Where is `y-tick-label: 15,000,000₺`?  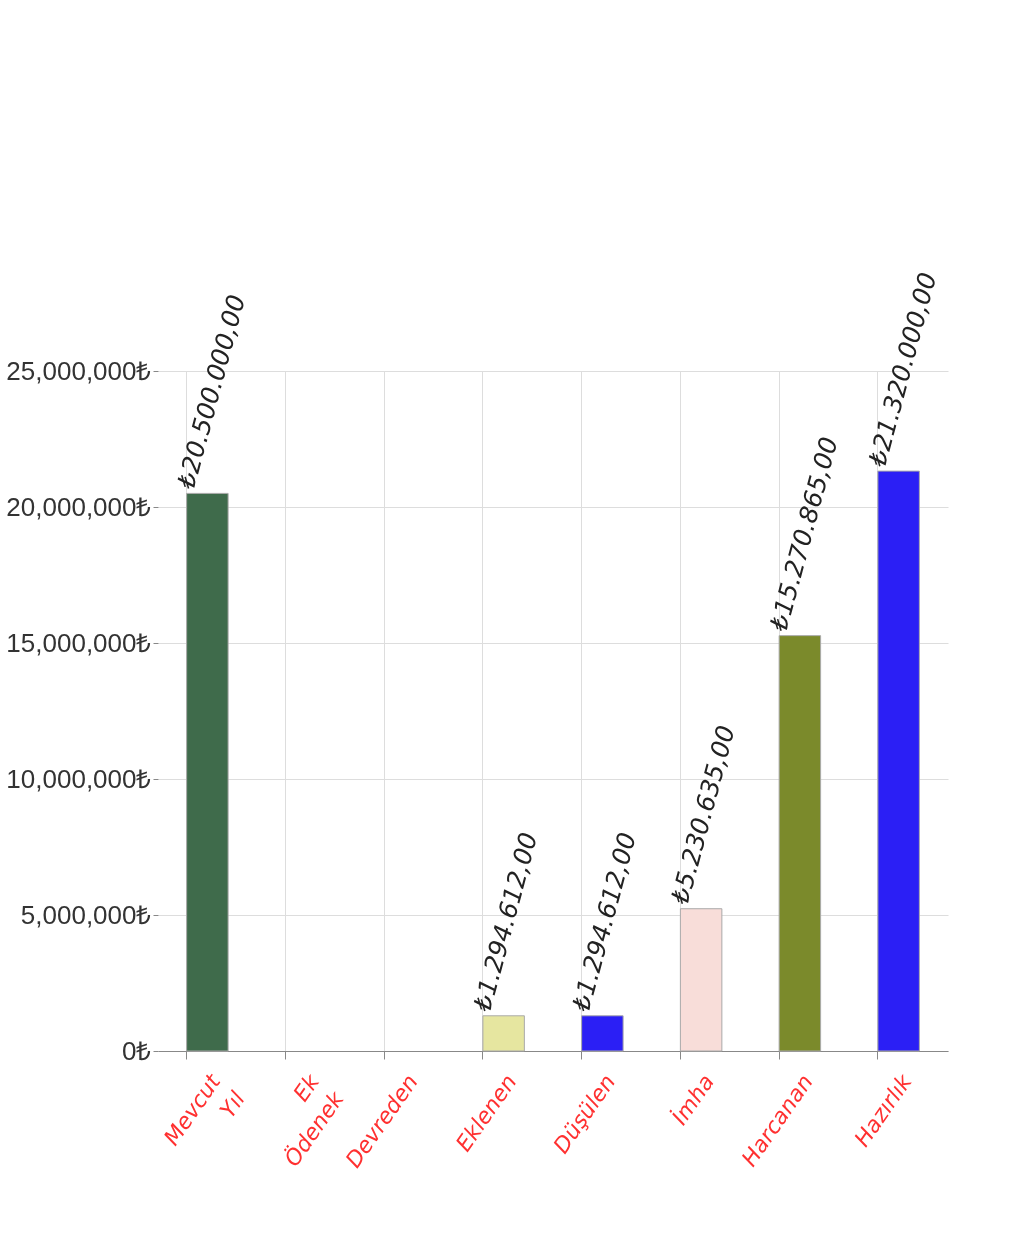
y-tick-label: 15,000,000₺ is located at coordinates (79, 642).